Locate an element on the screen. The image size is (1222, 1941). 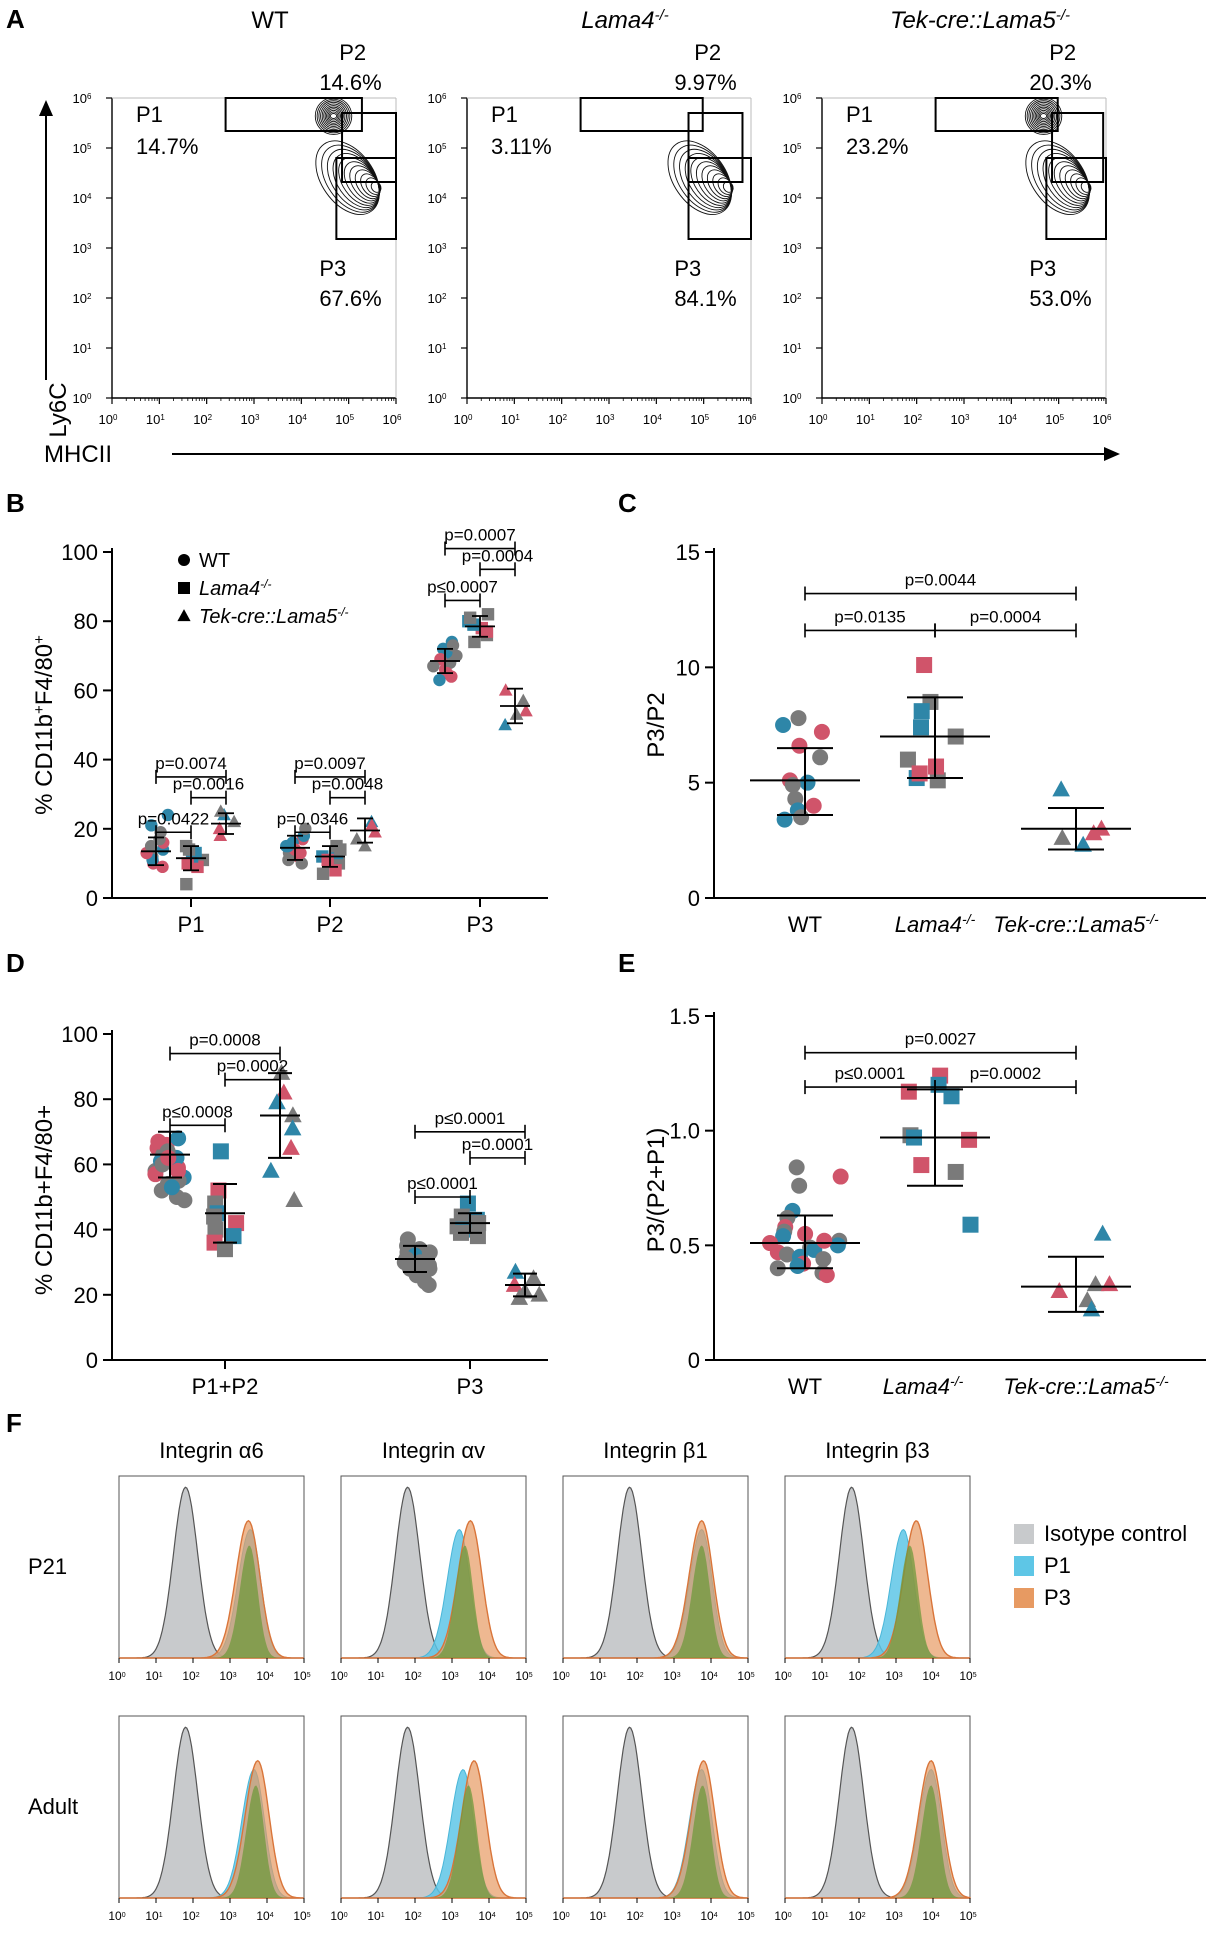
b-pvalue-label: p=0.0422 is located at coordinates (173, 818).